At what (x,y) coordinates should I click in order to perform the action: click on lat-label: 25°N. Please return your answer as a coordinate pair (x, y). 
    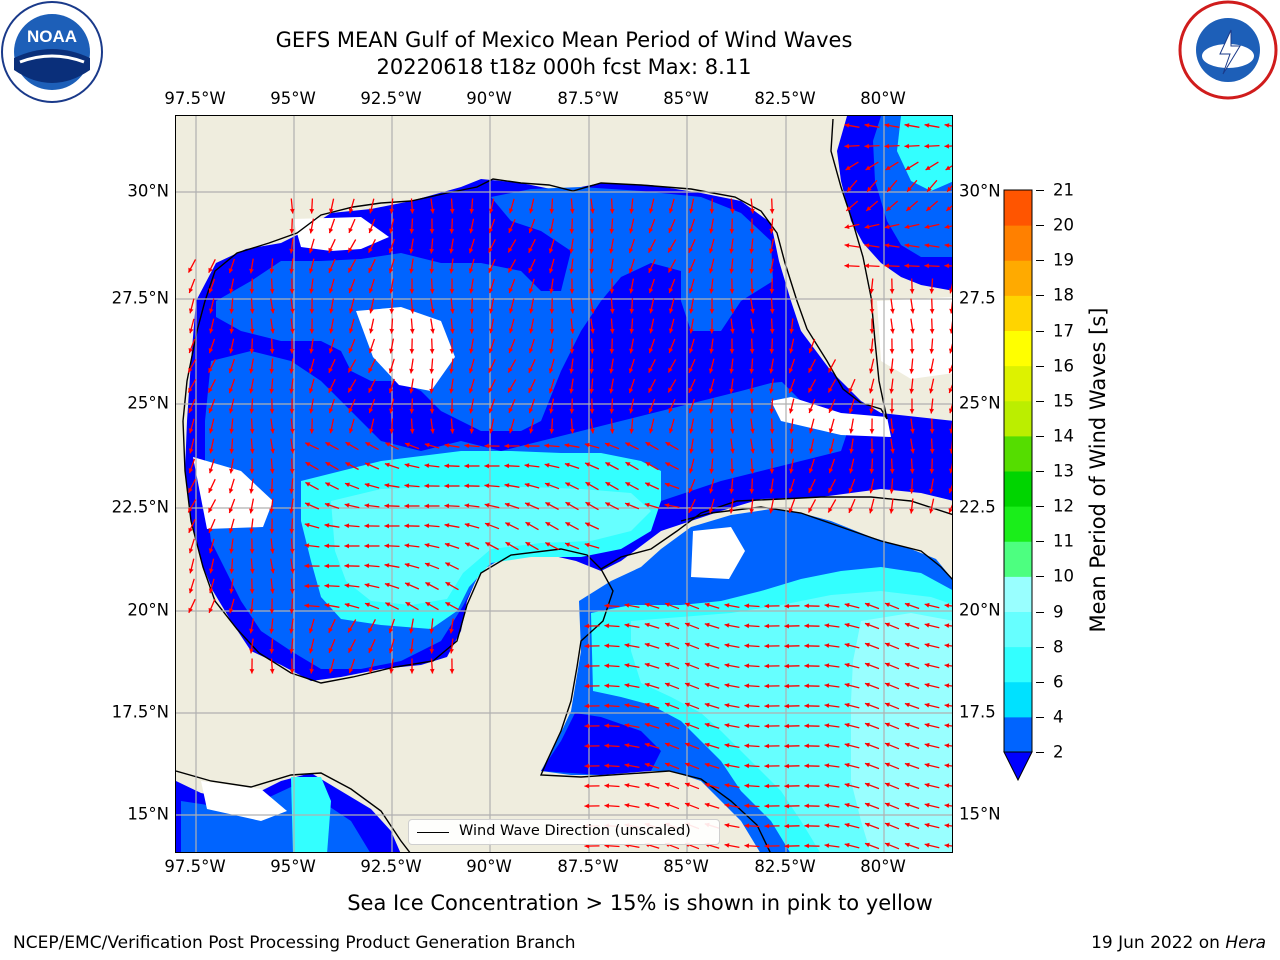
    Looking at the image, I should click on (148, 403).